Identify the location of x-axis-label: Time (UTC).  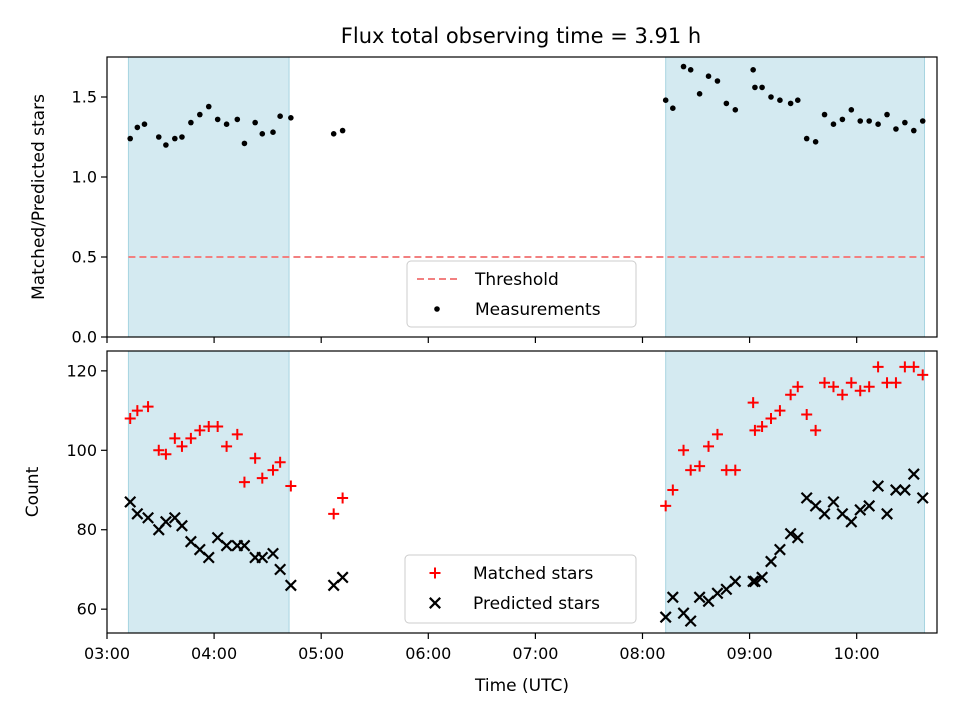
(521, 686).